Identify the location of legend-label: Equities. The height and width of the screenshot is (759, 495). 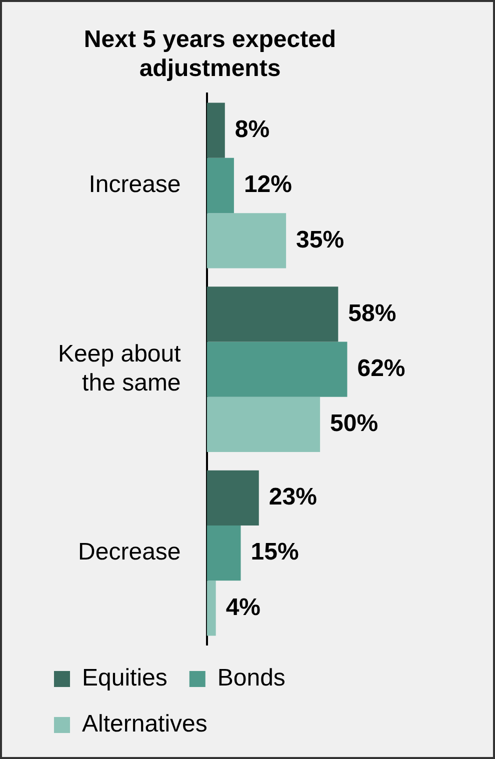
(125, 678).